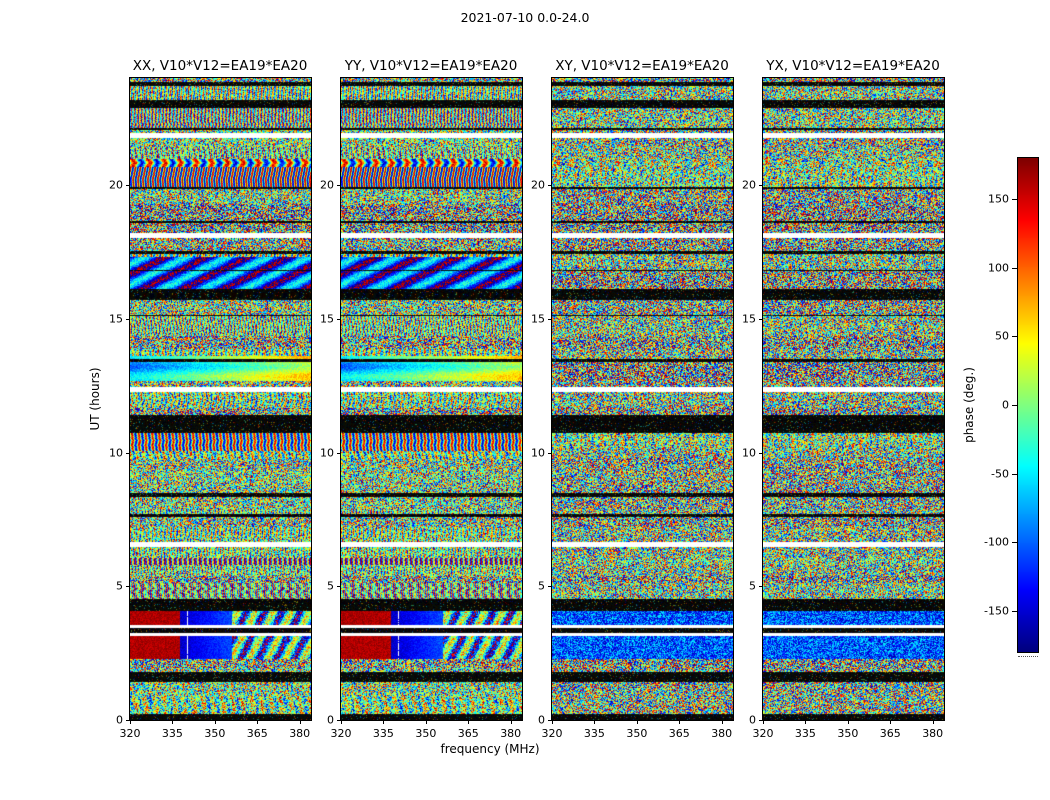 The width and height of the screenshot is (1050, 800). What do you see at coordinates (220, 66) in the screenshot?
I see `panel-title-xx: XX, V10*V12=EA19*EA20` at bounding box center [220, 66].